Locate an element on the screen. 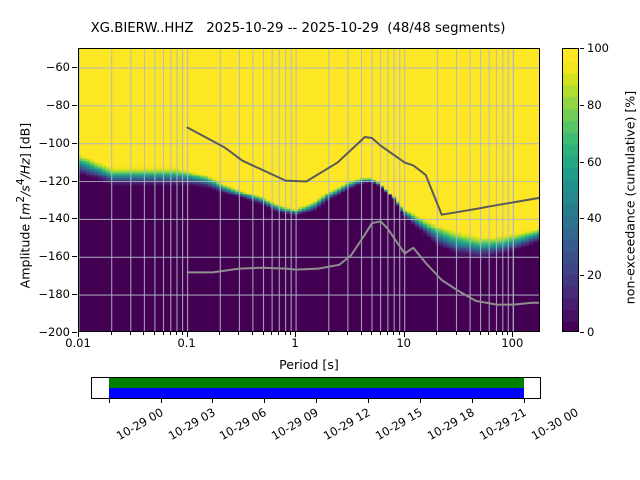 This screenshot has height=480, width=640. x-tick-label: 0.01 is located at coordinates (78, 343).